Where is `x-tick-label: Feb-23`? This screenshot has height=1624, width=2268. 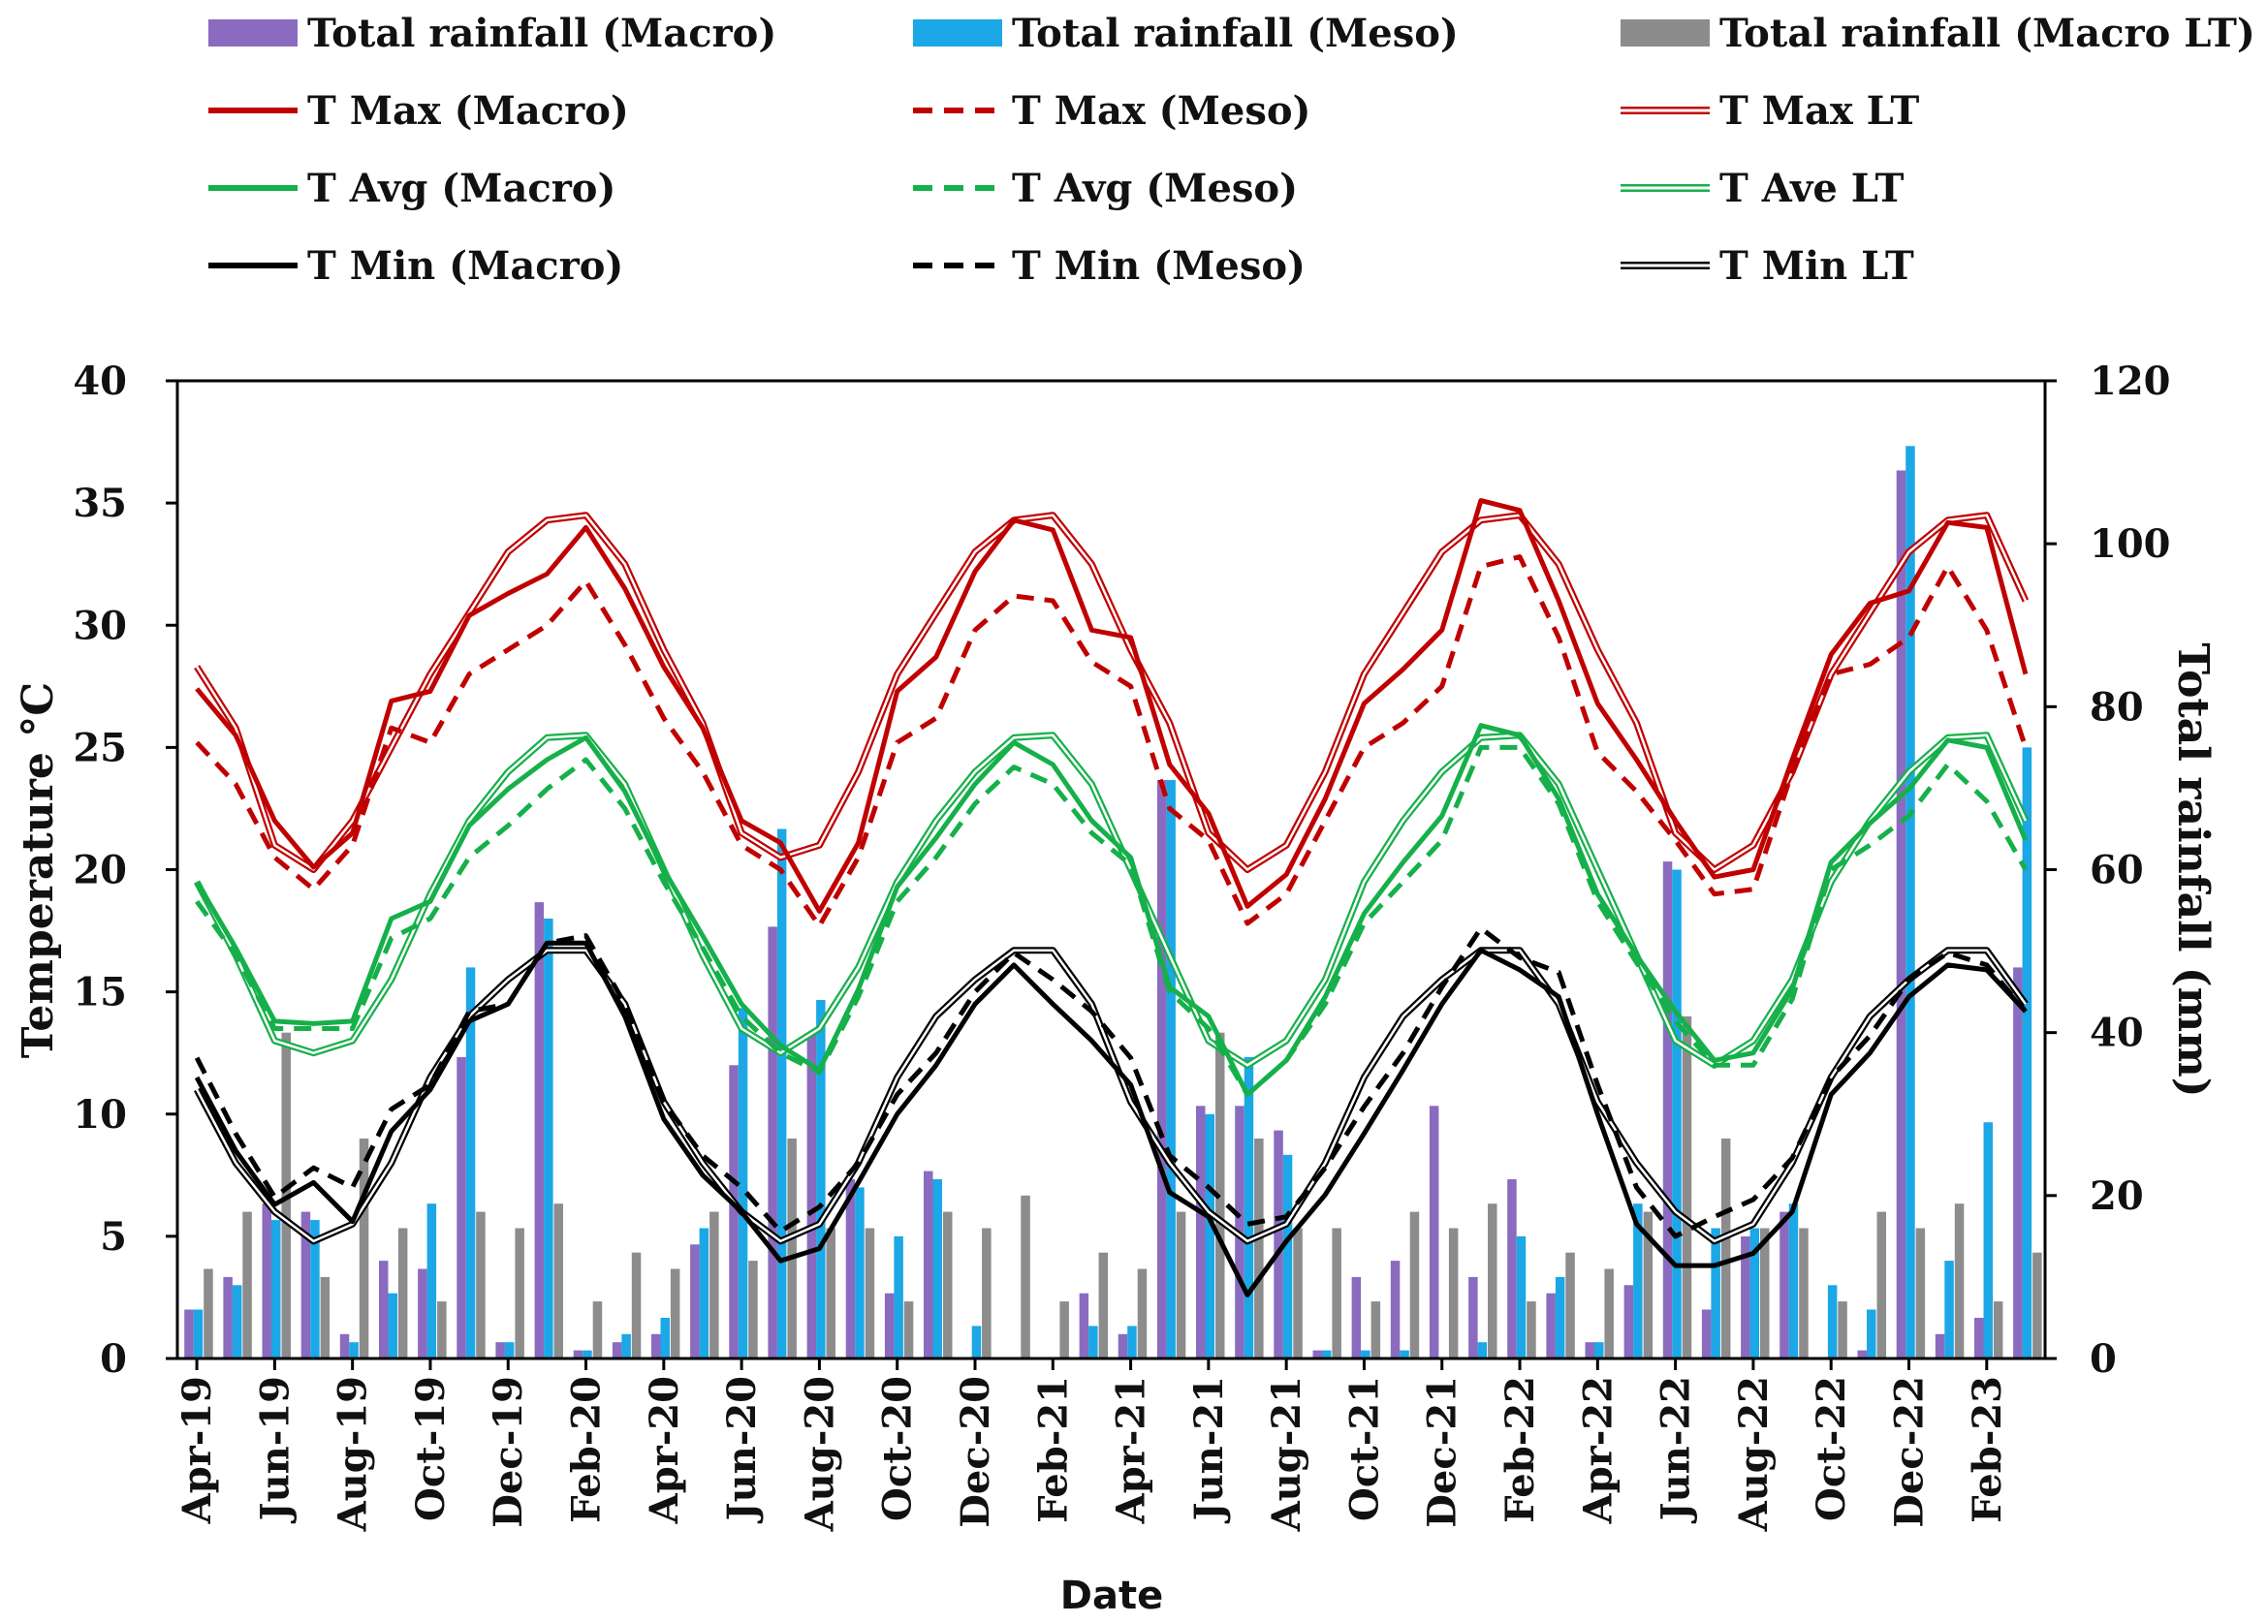 x-tick-label: Feb-23 is located at coordinates (1988, 1449).